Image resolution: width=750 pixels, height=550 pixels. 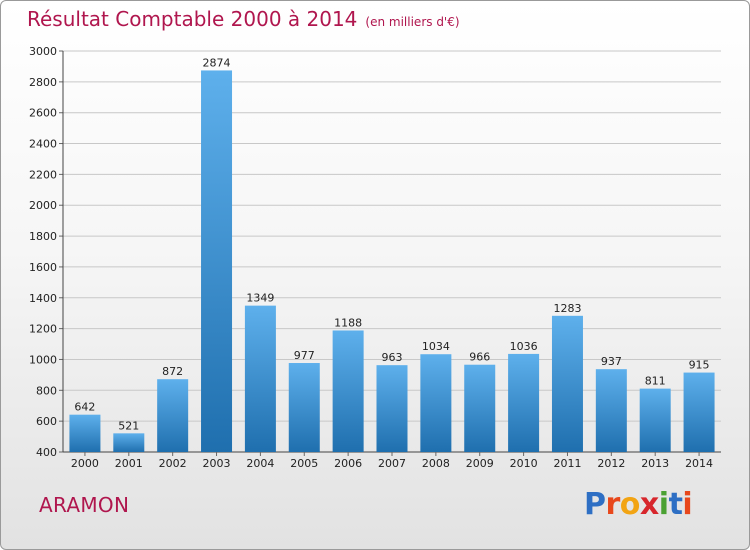 What do you see at coordinates (43, 174) in the screenshot?
I see `y-tick-label: 2200` at bounding box center [43, 174].